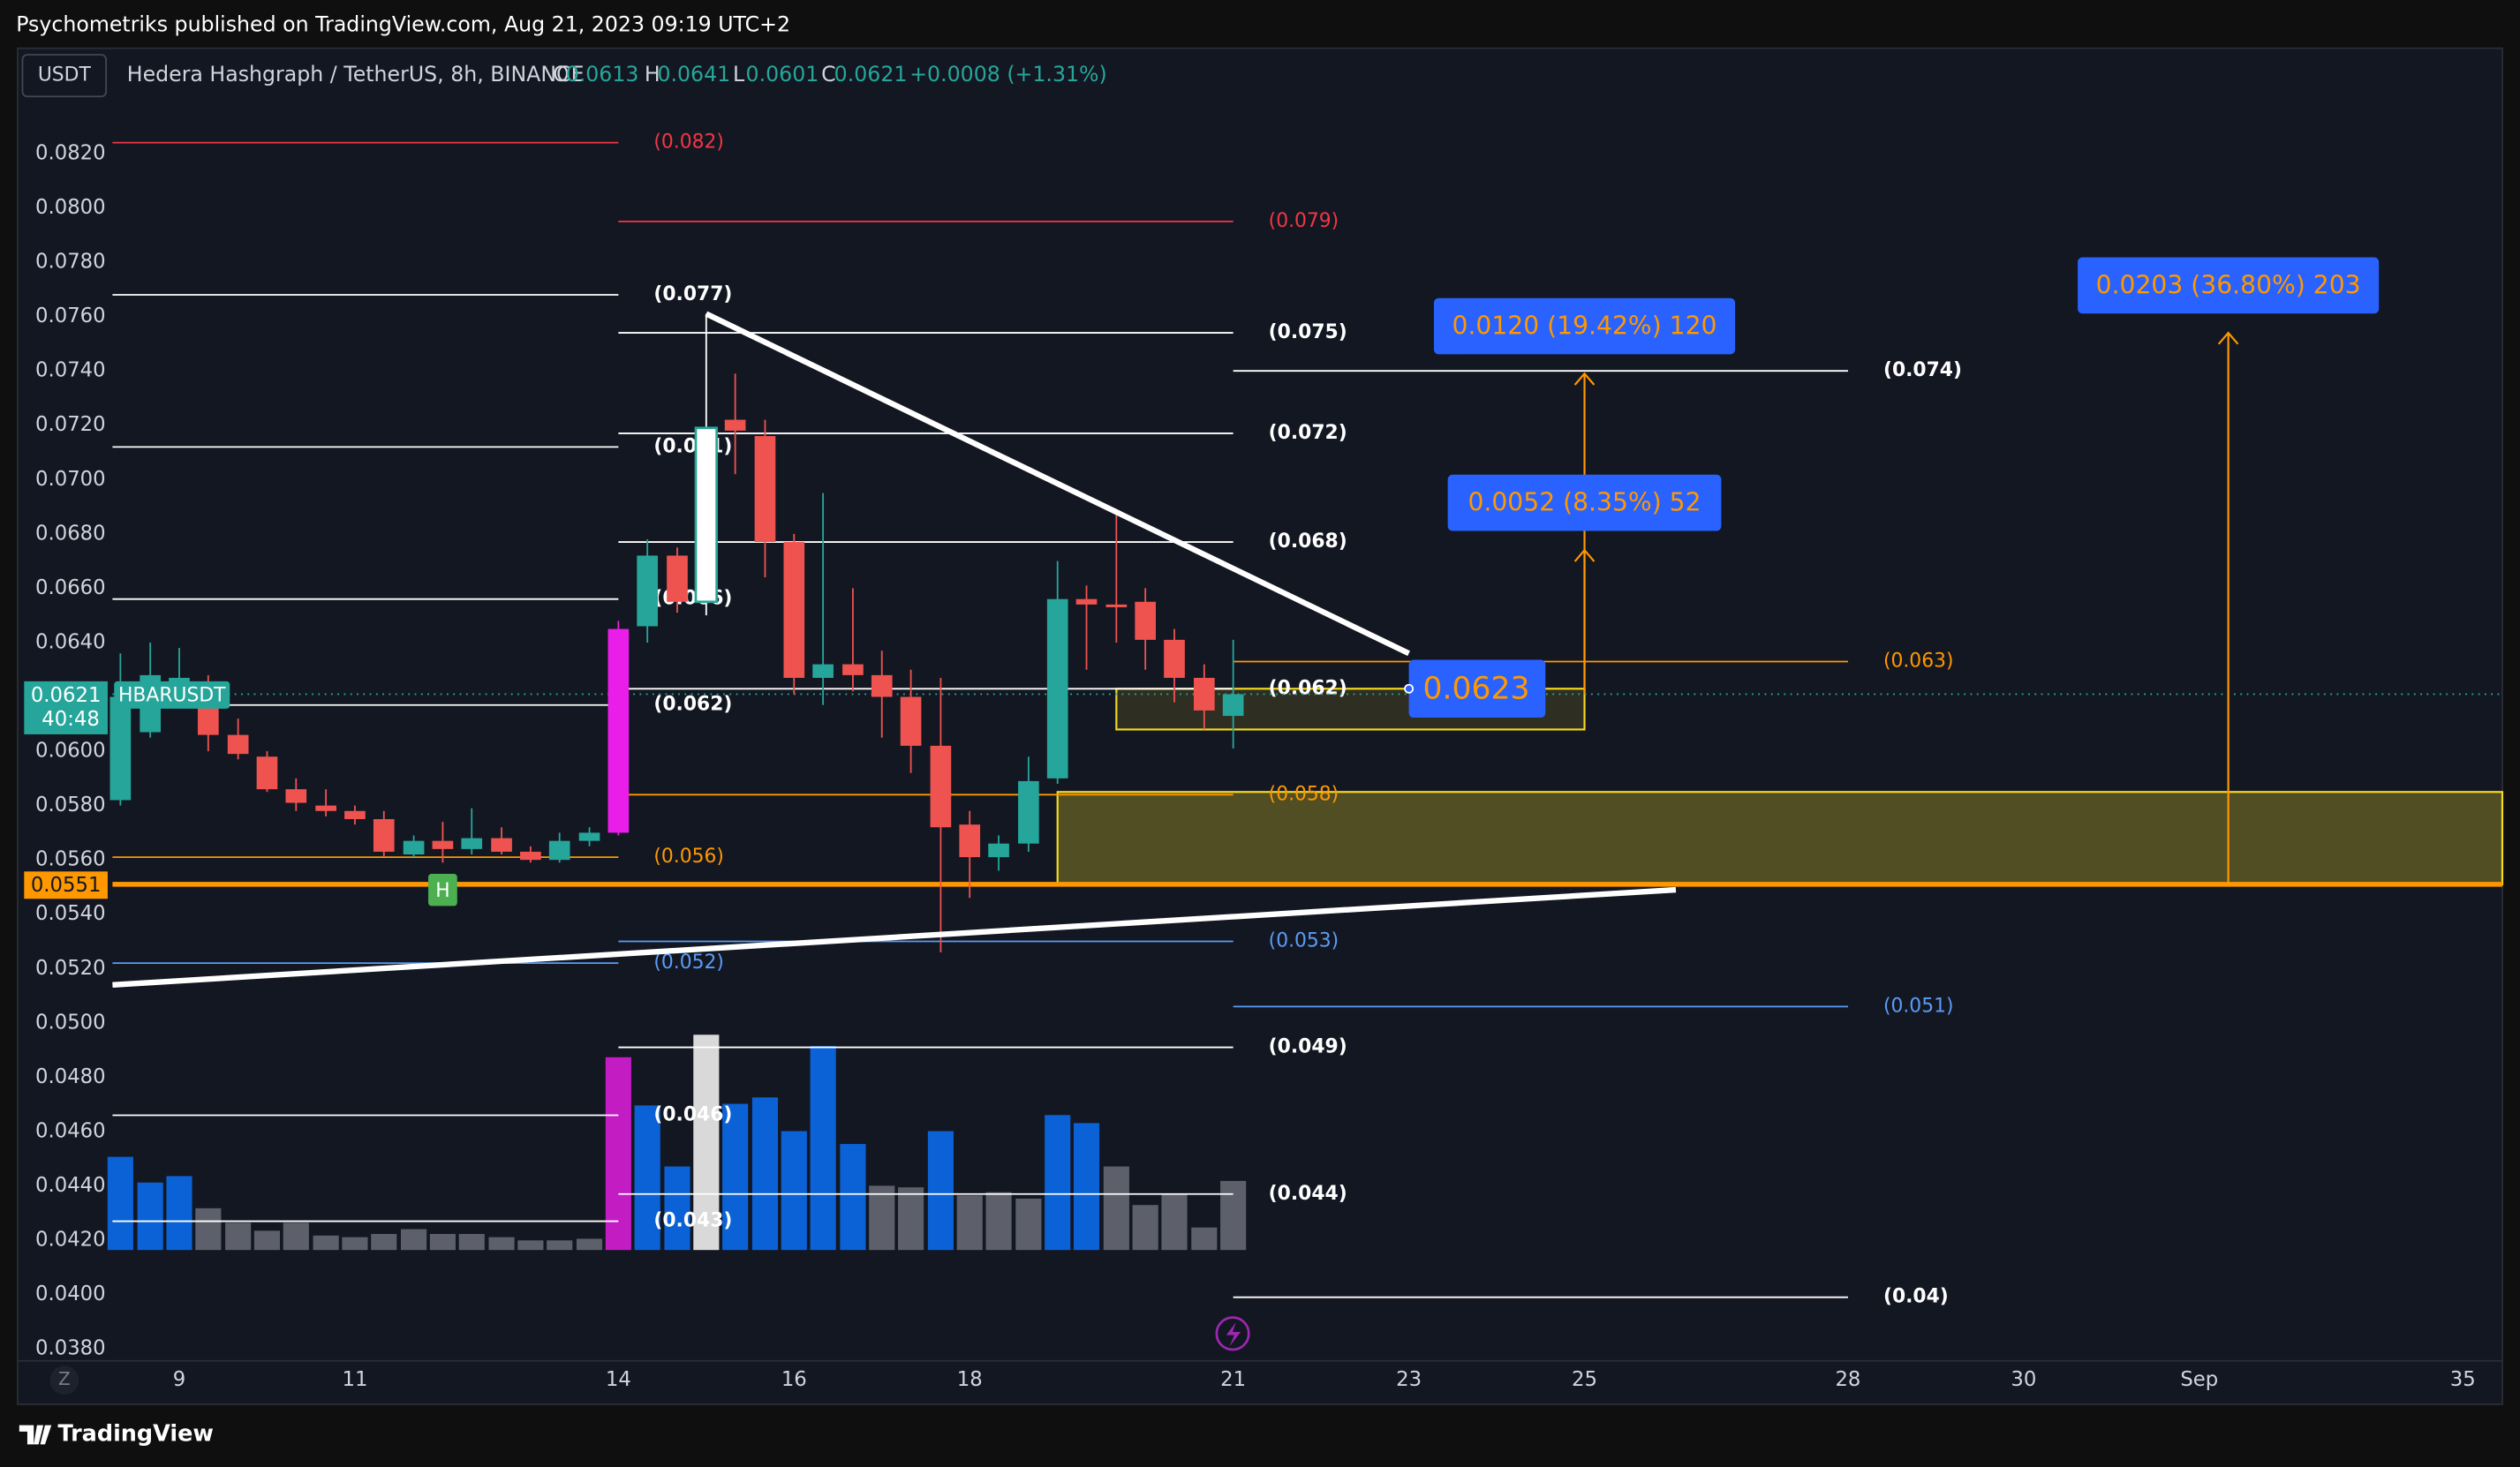 The height and width of the screenshot is (1467, 2520). I want to click on y-tick-label: 0.0660, so click(70, 587).